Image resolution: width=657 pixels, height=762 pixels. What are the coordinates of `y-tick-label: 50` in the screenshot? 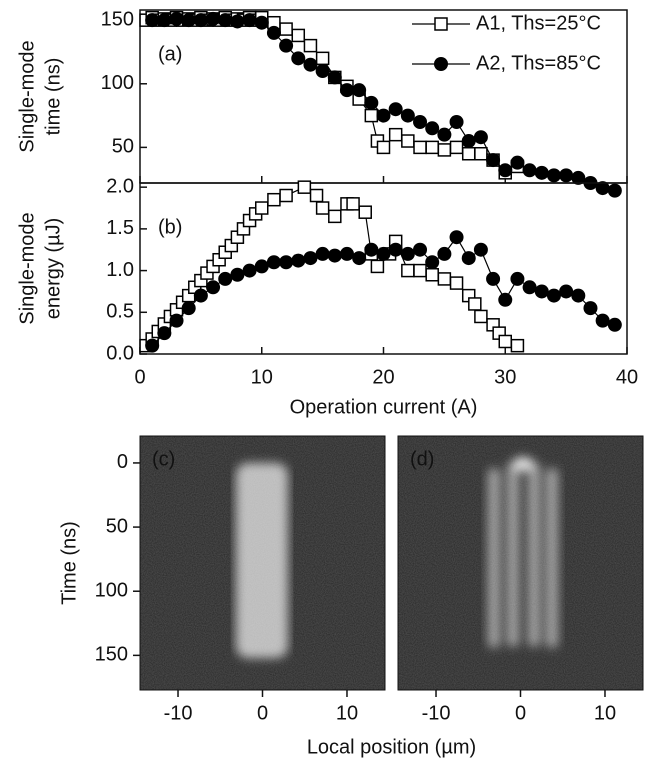 It's located at (117, 526).